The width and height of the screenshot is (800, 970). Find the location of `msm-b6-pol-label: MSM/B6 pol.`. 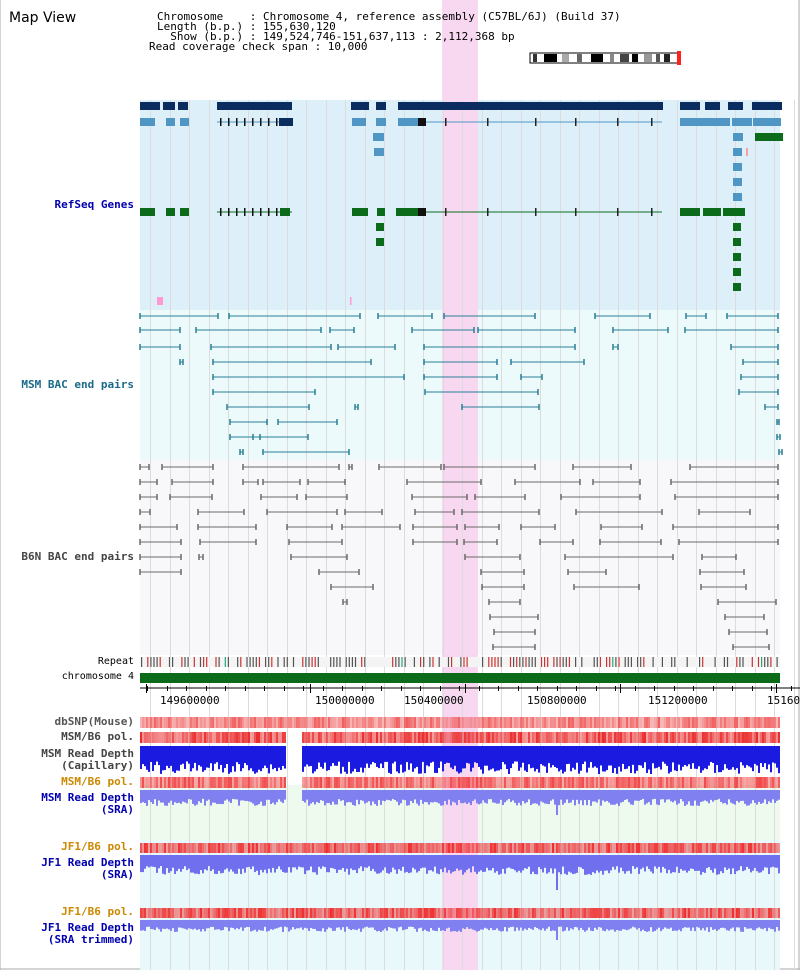

msm-b6-pol-label: MSM/B6 pol. is located at coordinates (97, 736).